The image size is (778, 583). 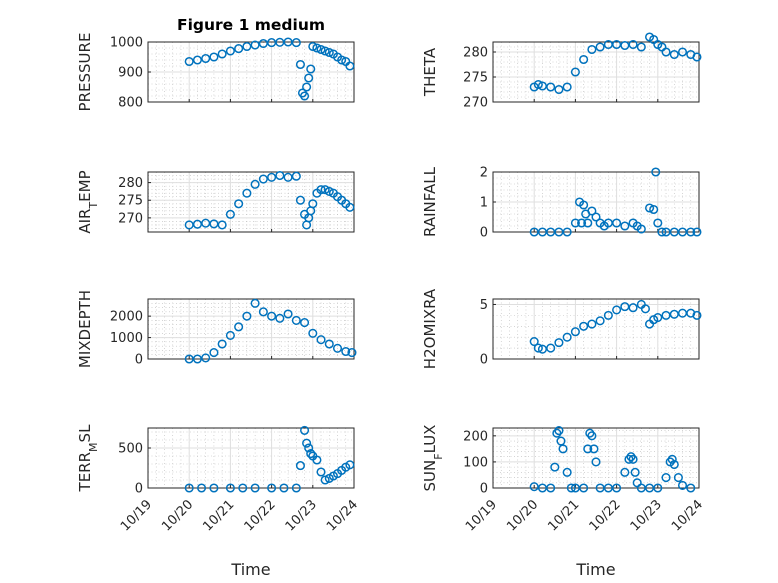 I want to click on y-tick-label: 280, so click(x=130, y=183).